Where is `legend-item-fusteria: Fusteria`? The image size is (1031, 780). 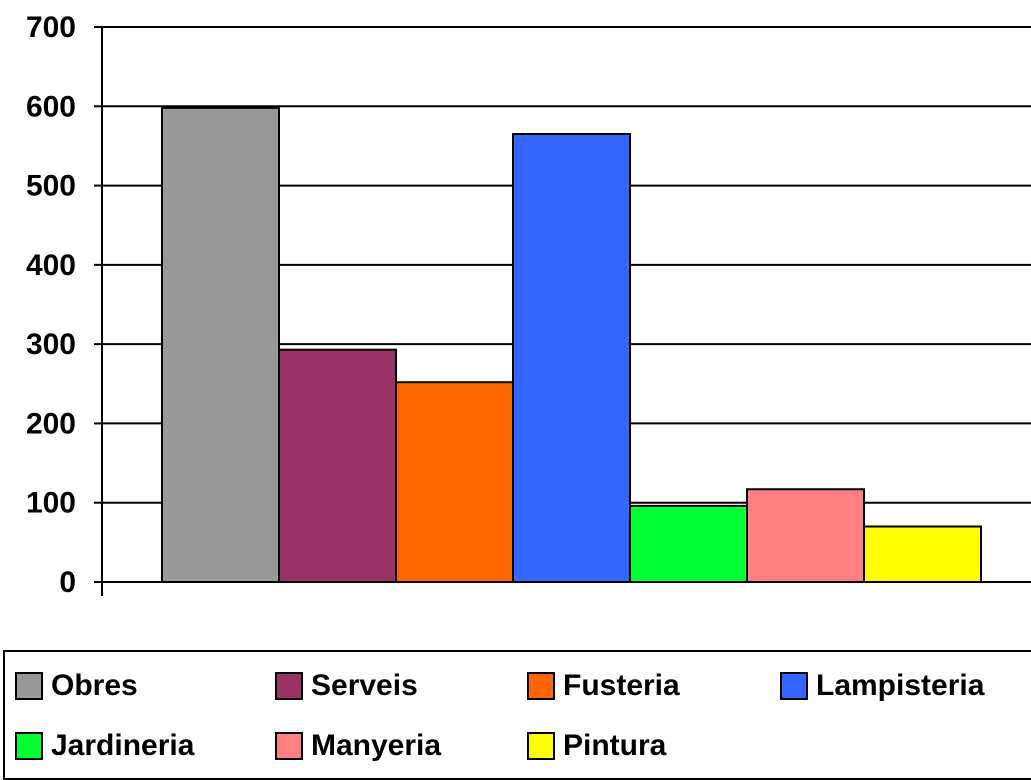 legend-item-fusteria: Fusteria is located at coordinates (603, 686).